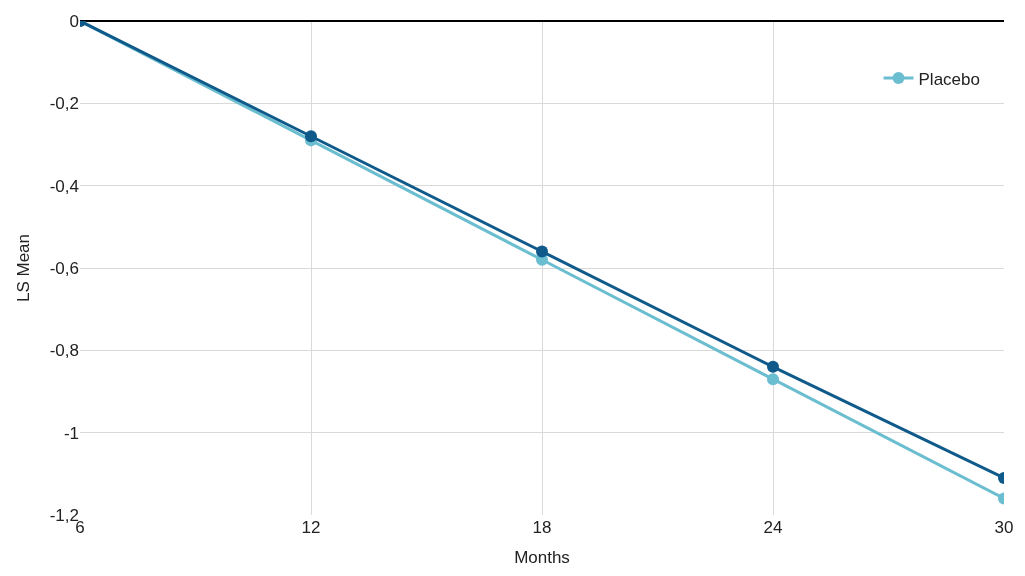 The height and width of the screenshot is (576, 1025). I want to click on x-tick-label: 18, so click(542, 527).